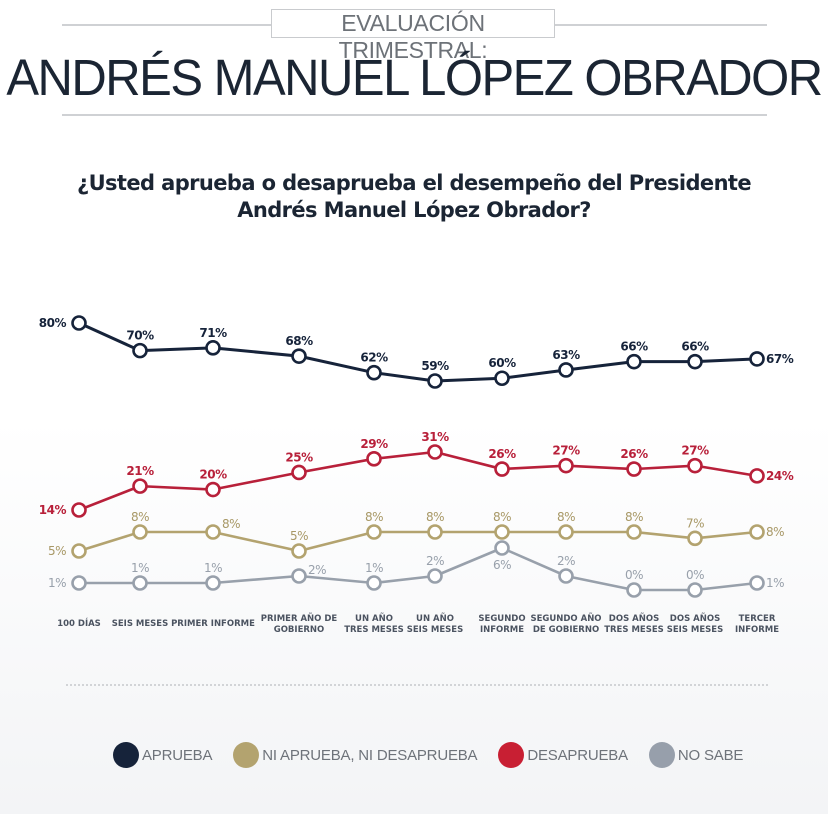 The image size is (828, 814). Describe the element at coordinates (126, 755) in the screenshot. I see `legend-swatch-aprueba` at that location.